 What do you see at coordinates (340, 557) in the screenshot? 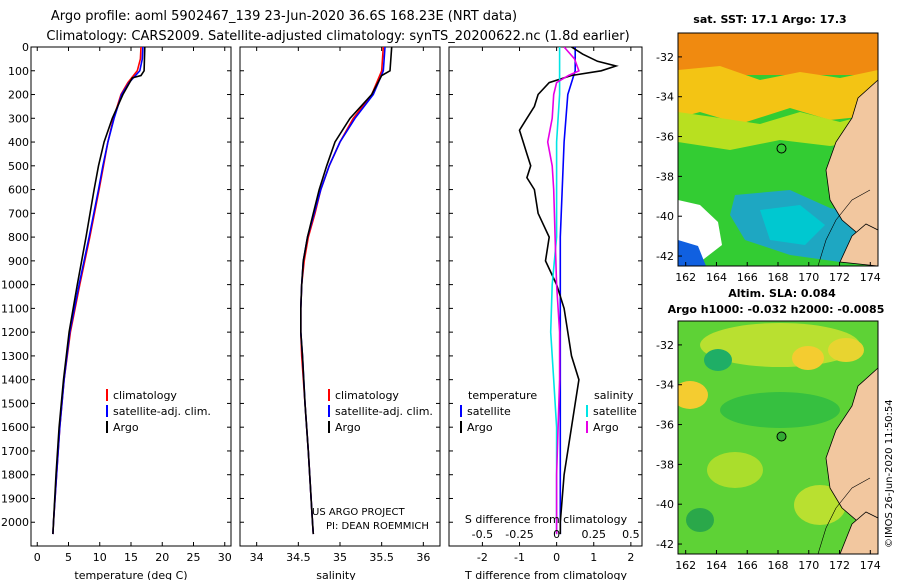
I see `salinity-tick-label: 35` at bounding box center [340, 557].